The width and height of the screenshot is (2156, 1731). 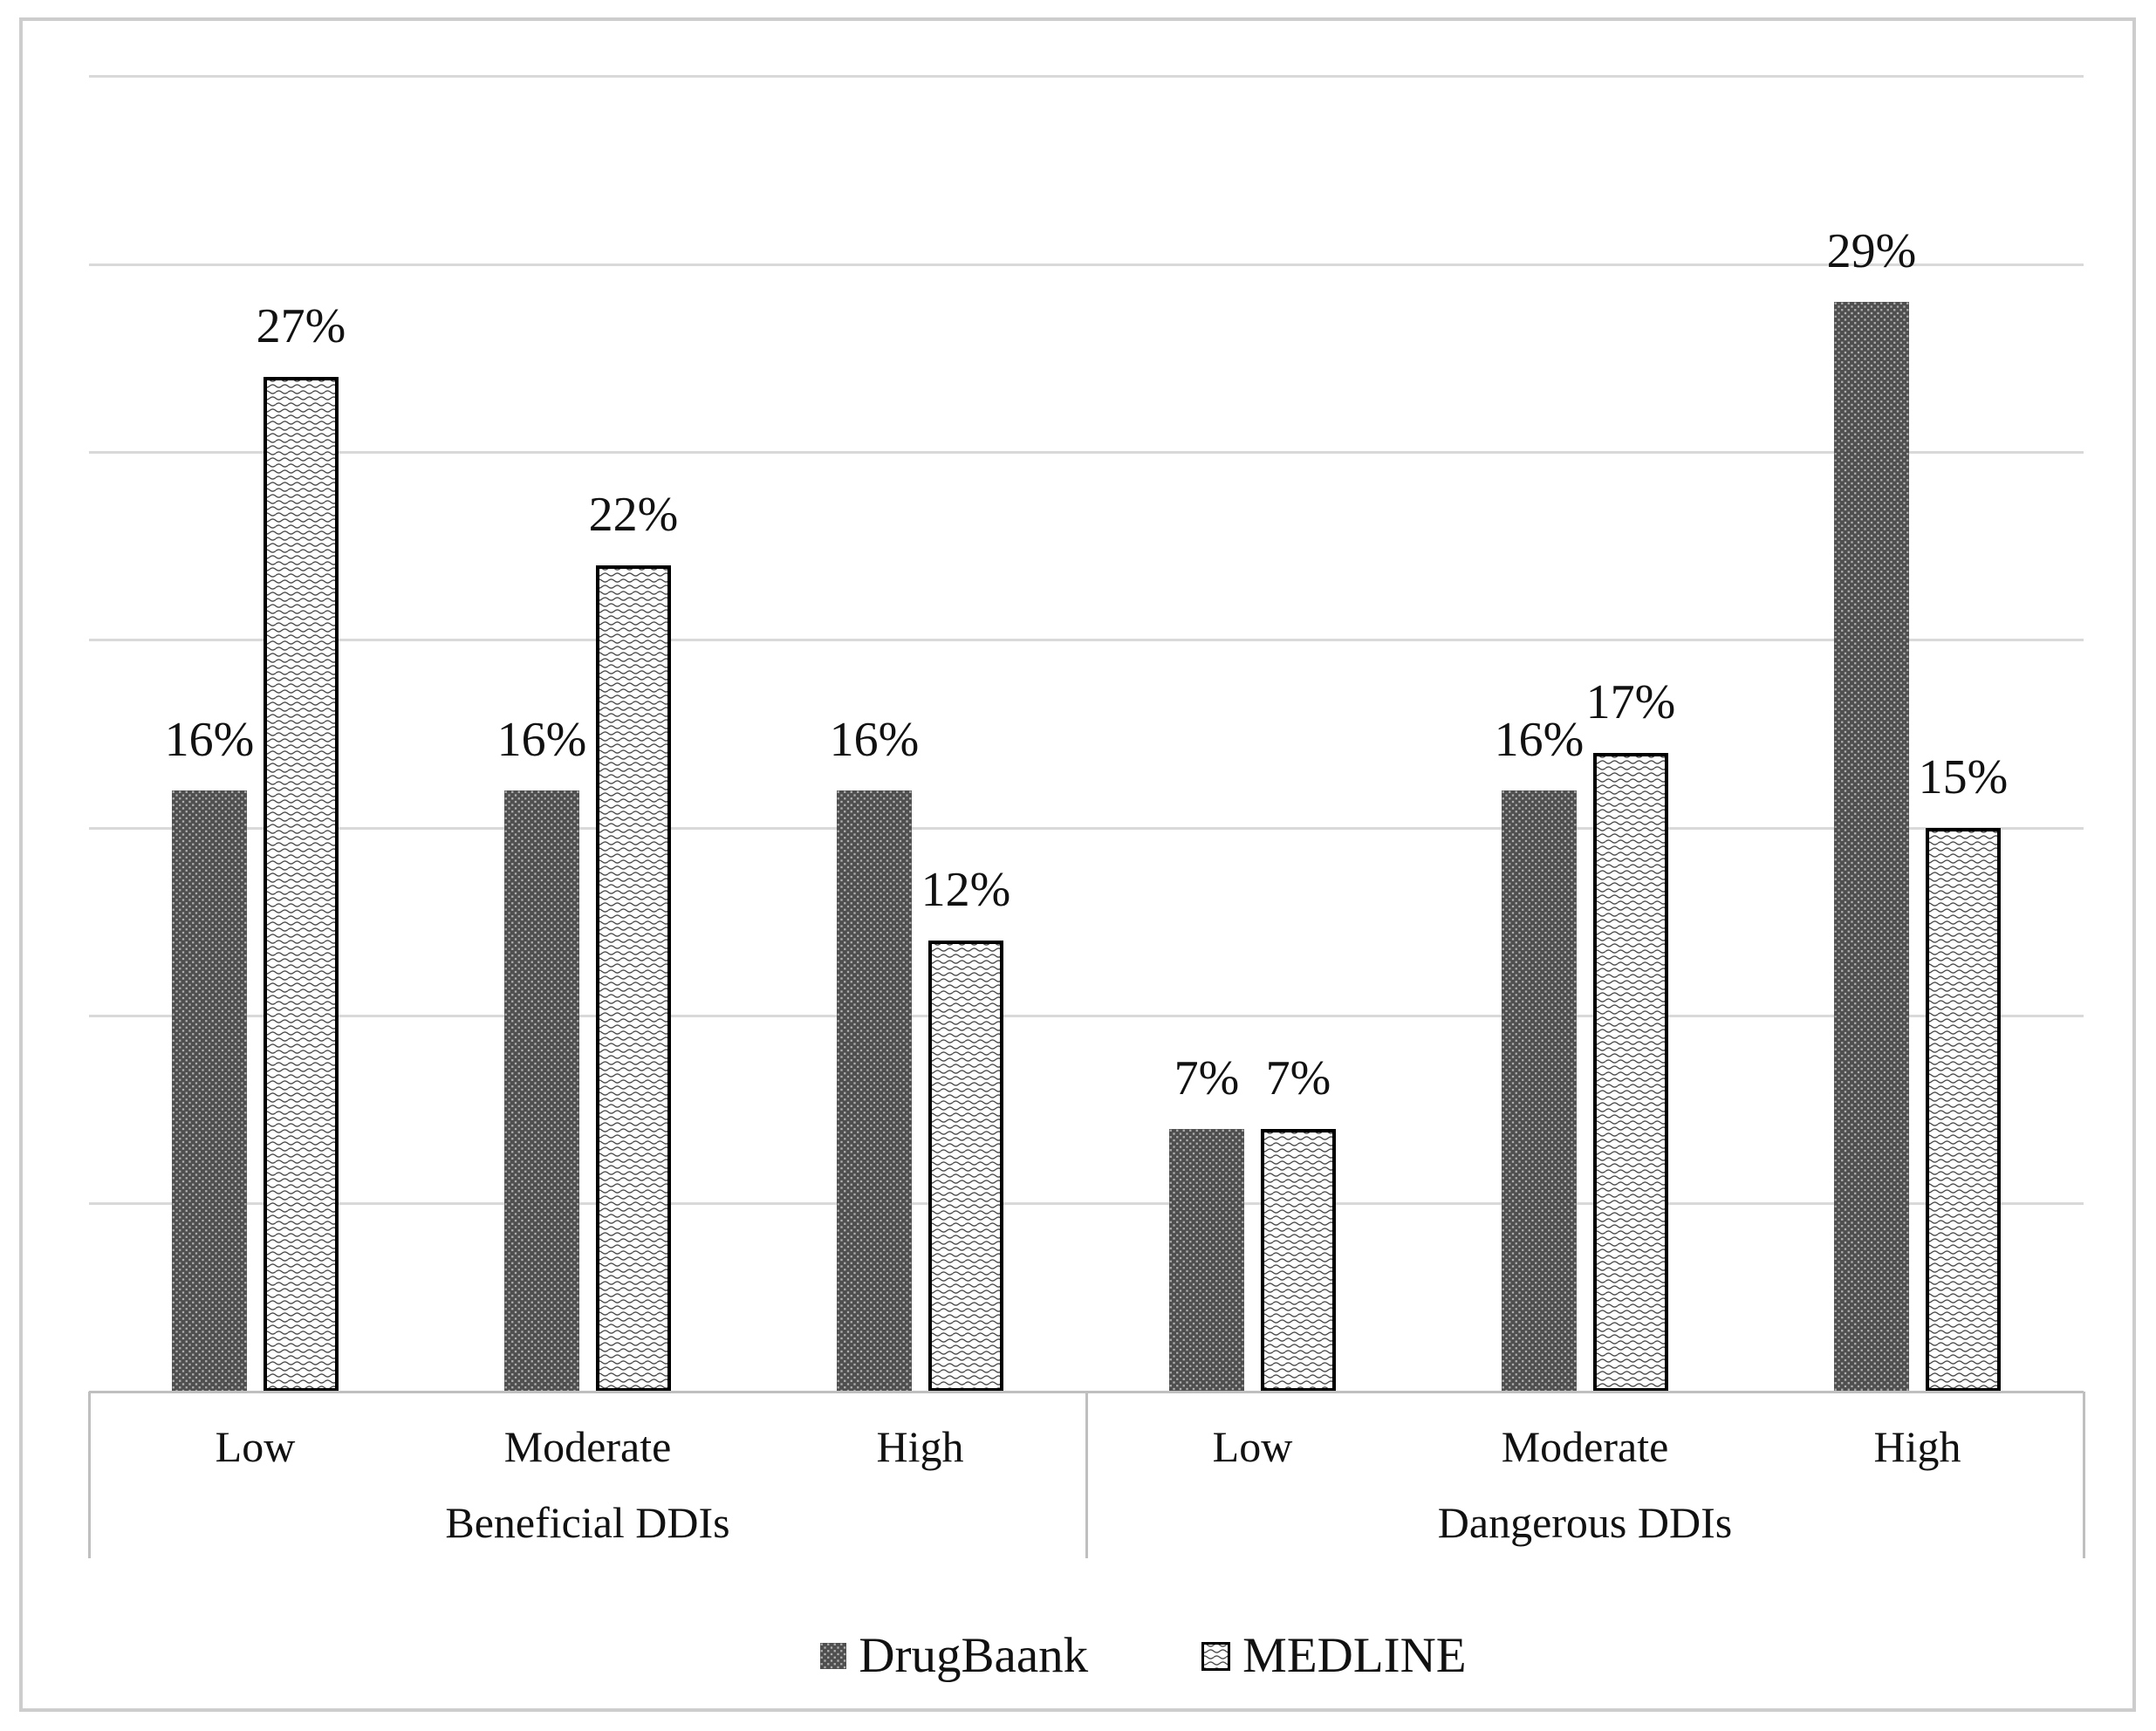 I want to click on legend: DrugBaank MEDLINE, so click(x=1078, y=1656).